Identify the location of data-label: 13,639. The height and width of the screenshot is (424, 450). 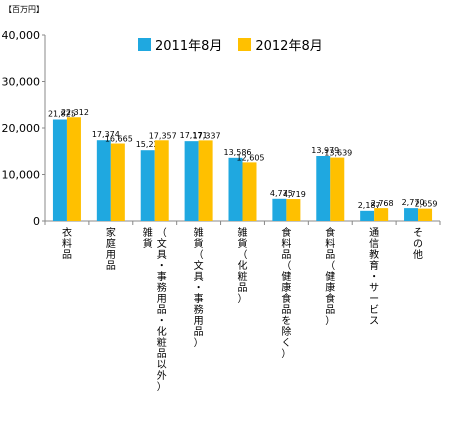
(338, 153).